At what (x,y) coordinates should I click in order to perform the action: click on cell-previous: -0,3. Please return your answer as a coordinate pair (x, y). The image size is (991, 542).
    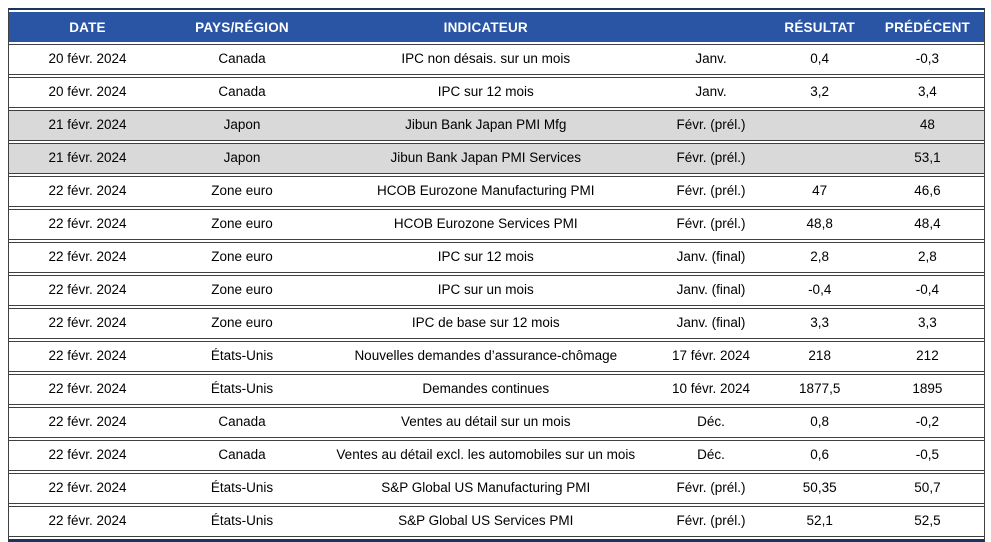
    Looking at the image, I should click on (927, 59).